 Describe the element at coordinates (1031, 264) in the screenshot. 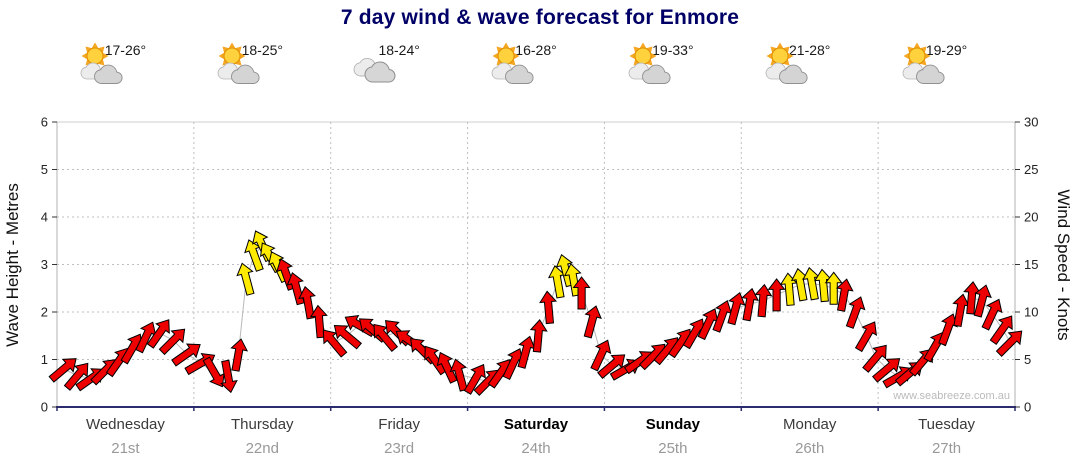

I see `svg-text: 15` at that location.